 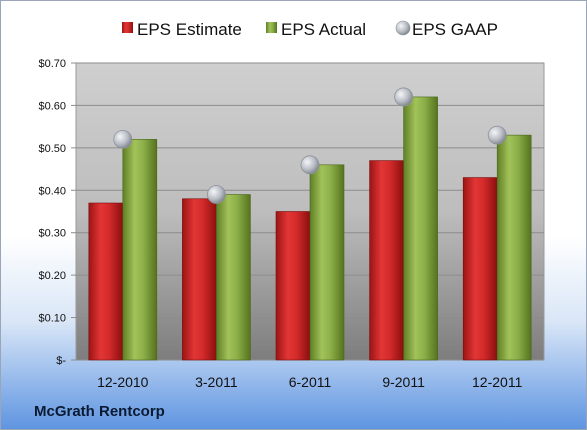 What do you see at coordinates (189, 29) in the screenshot?
I see `legend-label-0: EPS Estimate` at bounding box center [189, 29].